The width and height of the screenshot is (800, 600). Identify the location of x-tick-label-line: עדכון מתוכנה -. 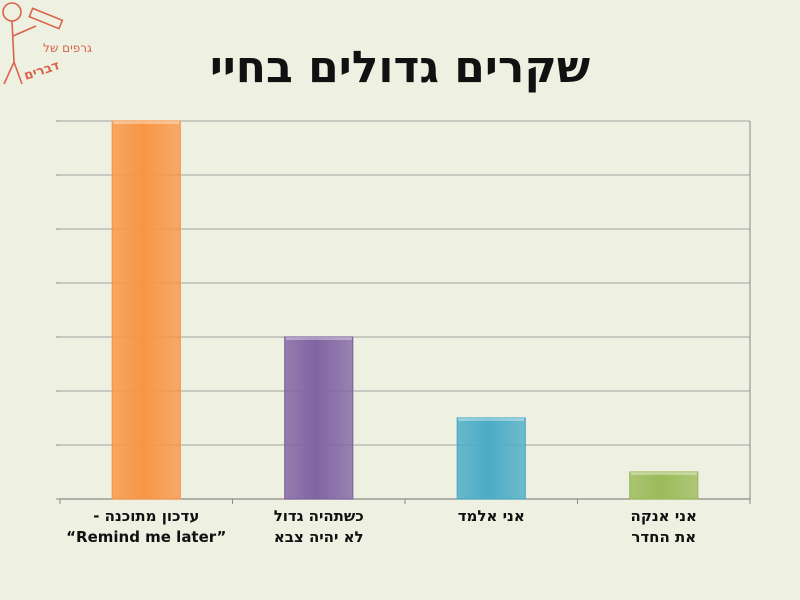
(146, 516).